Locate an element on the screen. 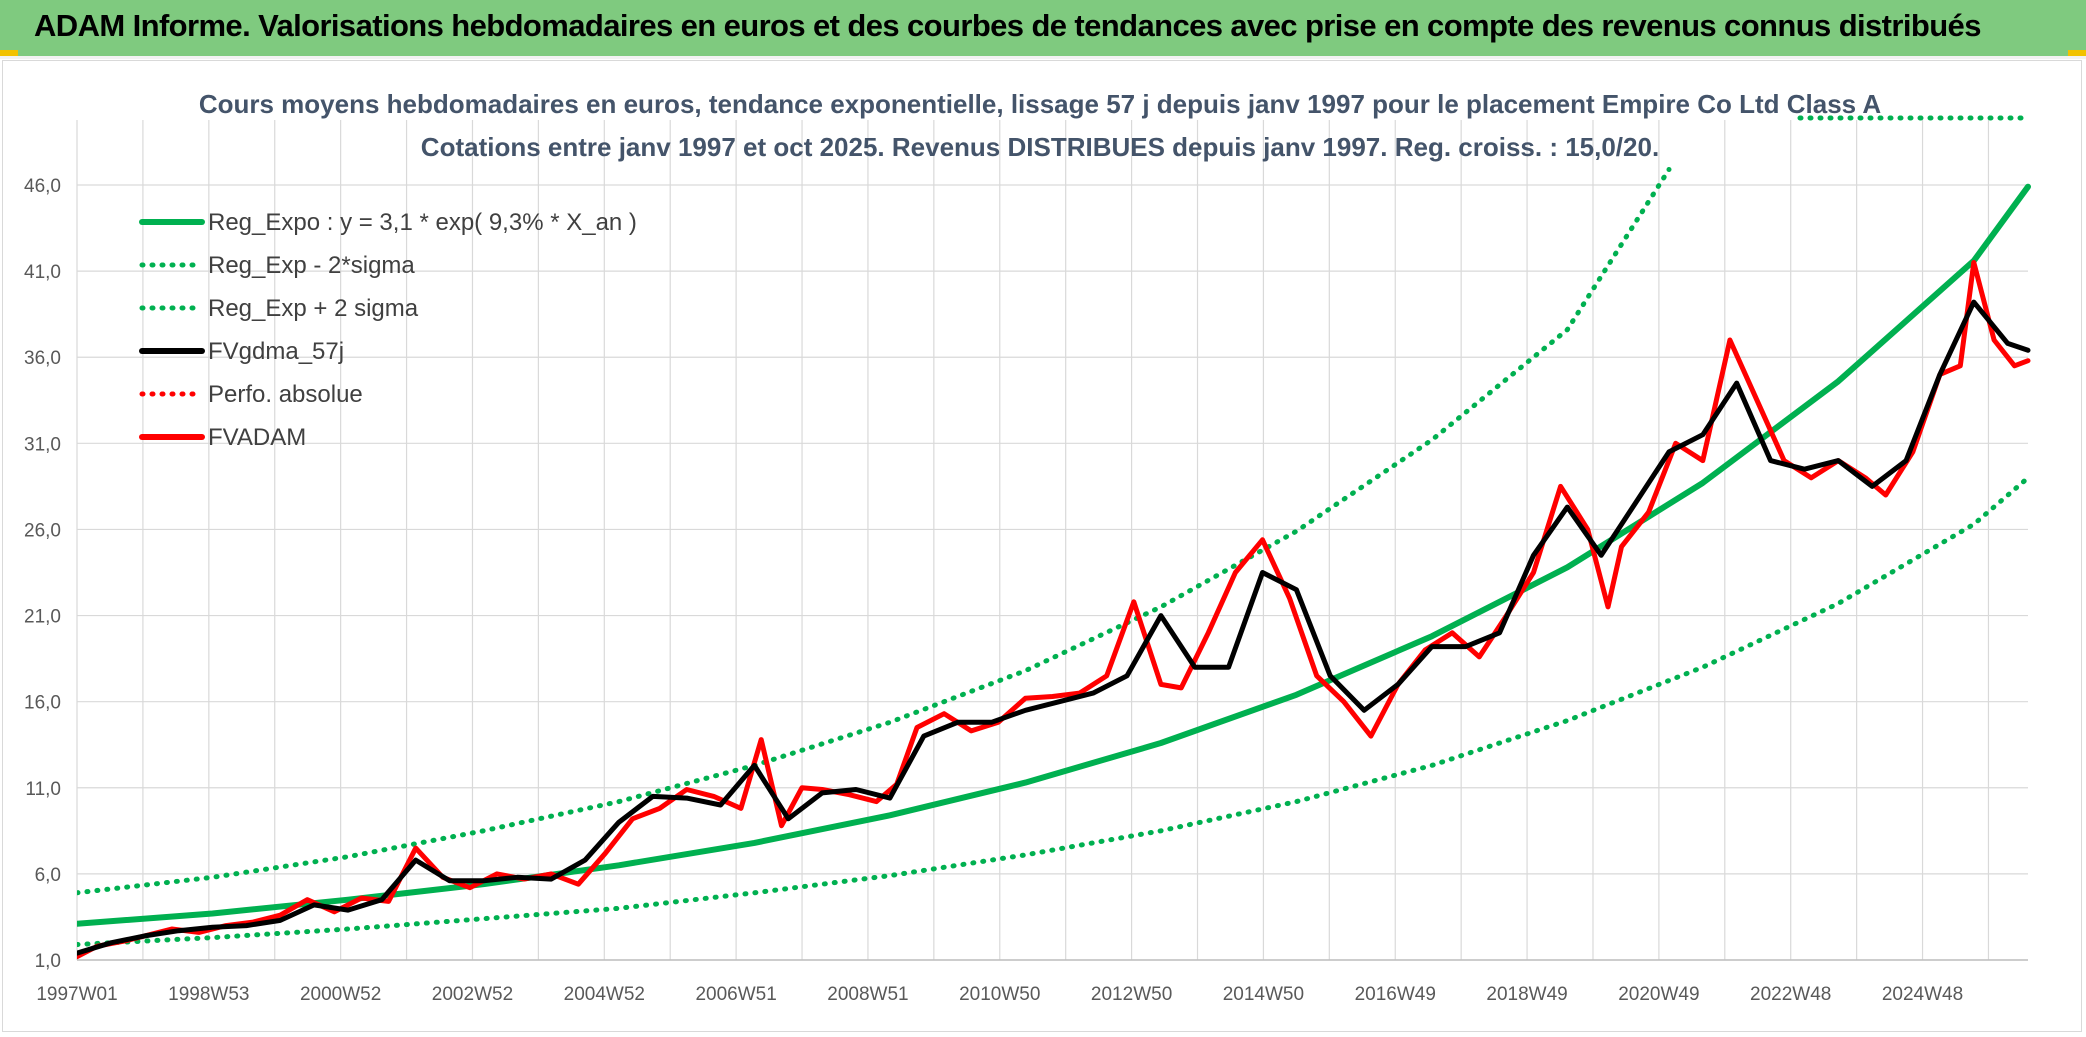  legend-label: Reg_Exp - 2*sigma is located at coordinates (311, 265).